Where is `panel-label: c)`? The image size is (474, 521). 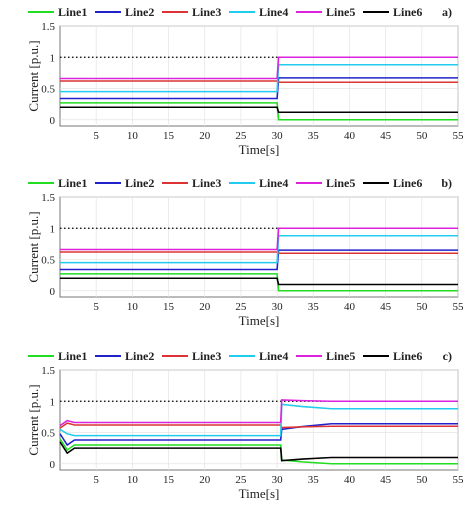
panel-label: c) is located at coordinates (447, 356).